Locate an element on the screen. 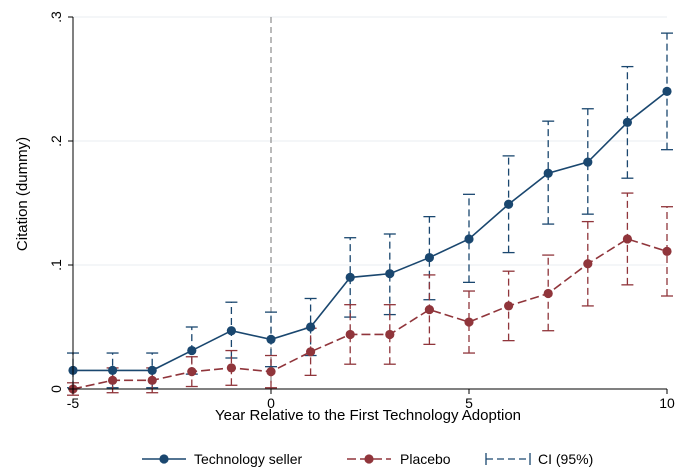 This screenshot has width=678, height=474. legend: Technology seller Placebo CI (95%) is located at coordinates (367, 459).